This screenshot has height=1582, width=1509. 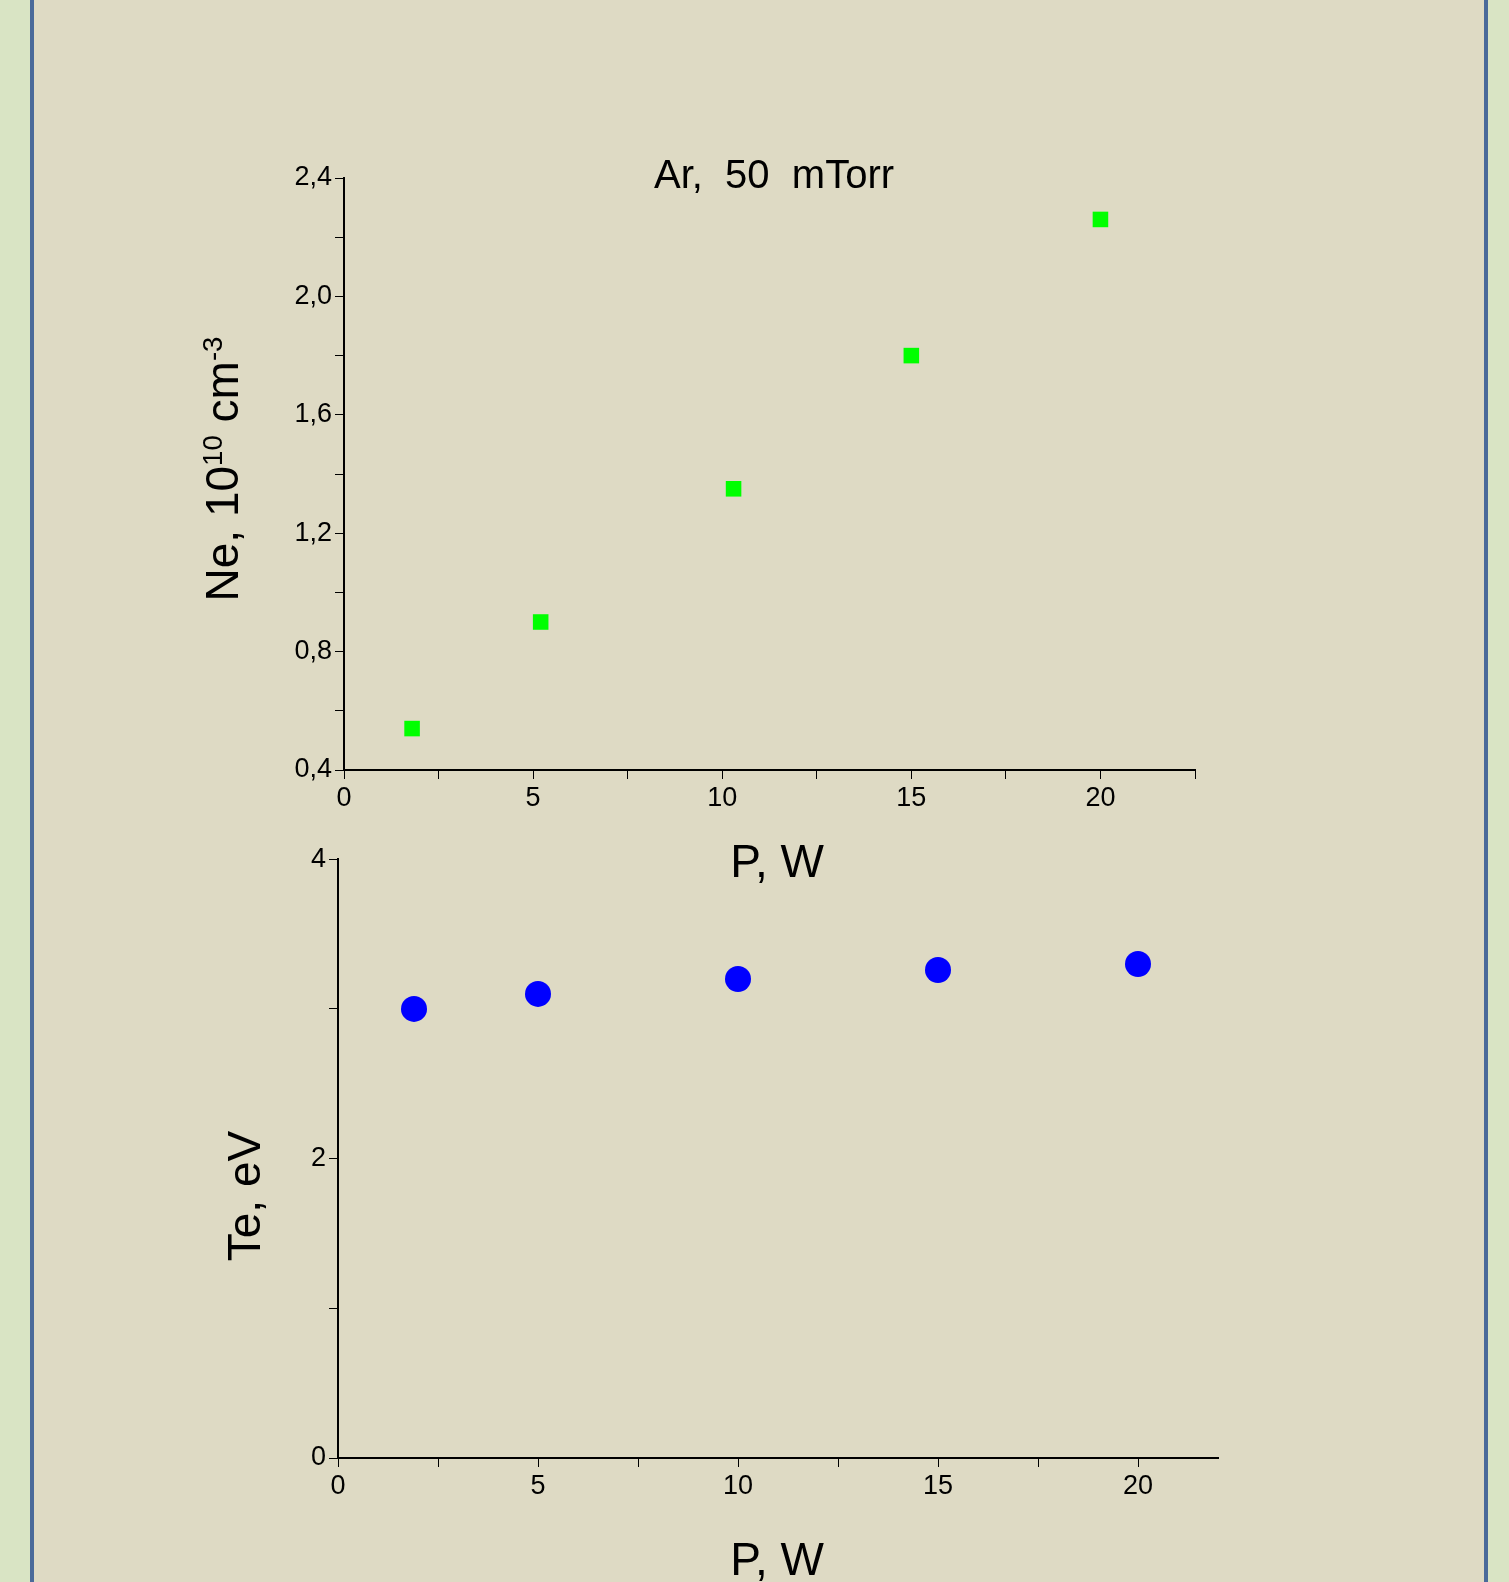 What do you see at coordinates (774, 174) in the screenshot?
I see `chart-title: Ar, 50 mTorr` at bounding box center [774, 174].